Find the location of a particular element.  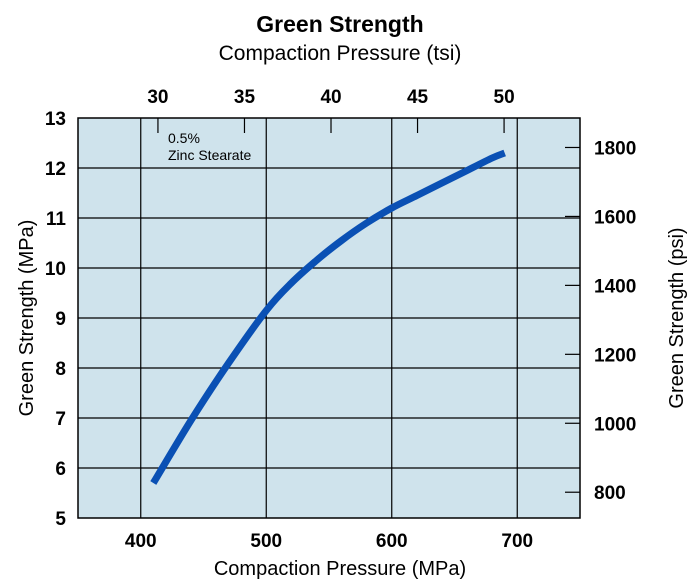

chart-title: Green Strength is located at coordinates (339, 24).